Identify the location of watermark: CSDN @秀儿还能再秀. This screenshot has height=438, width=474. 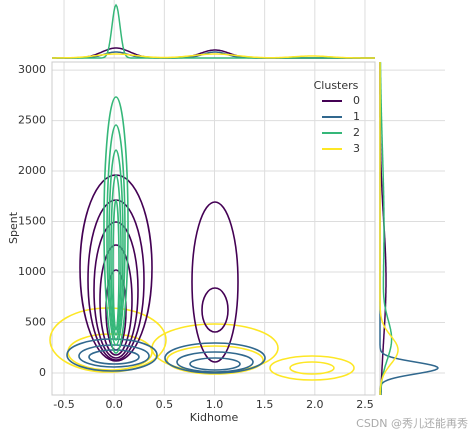
(412, 423).